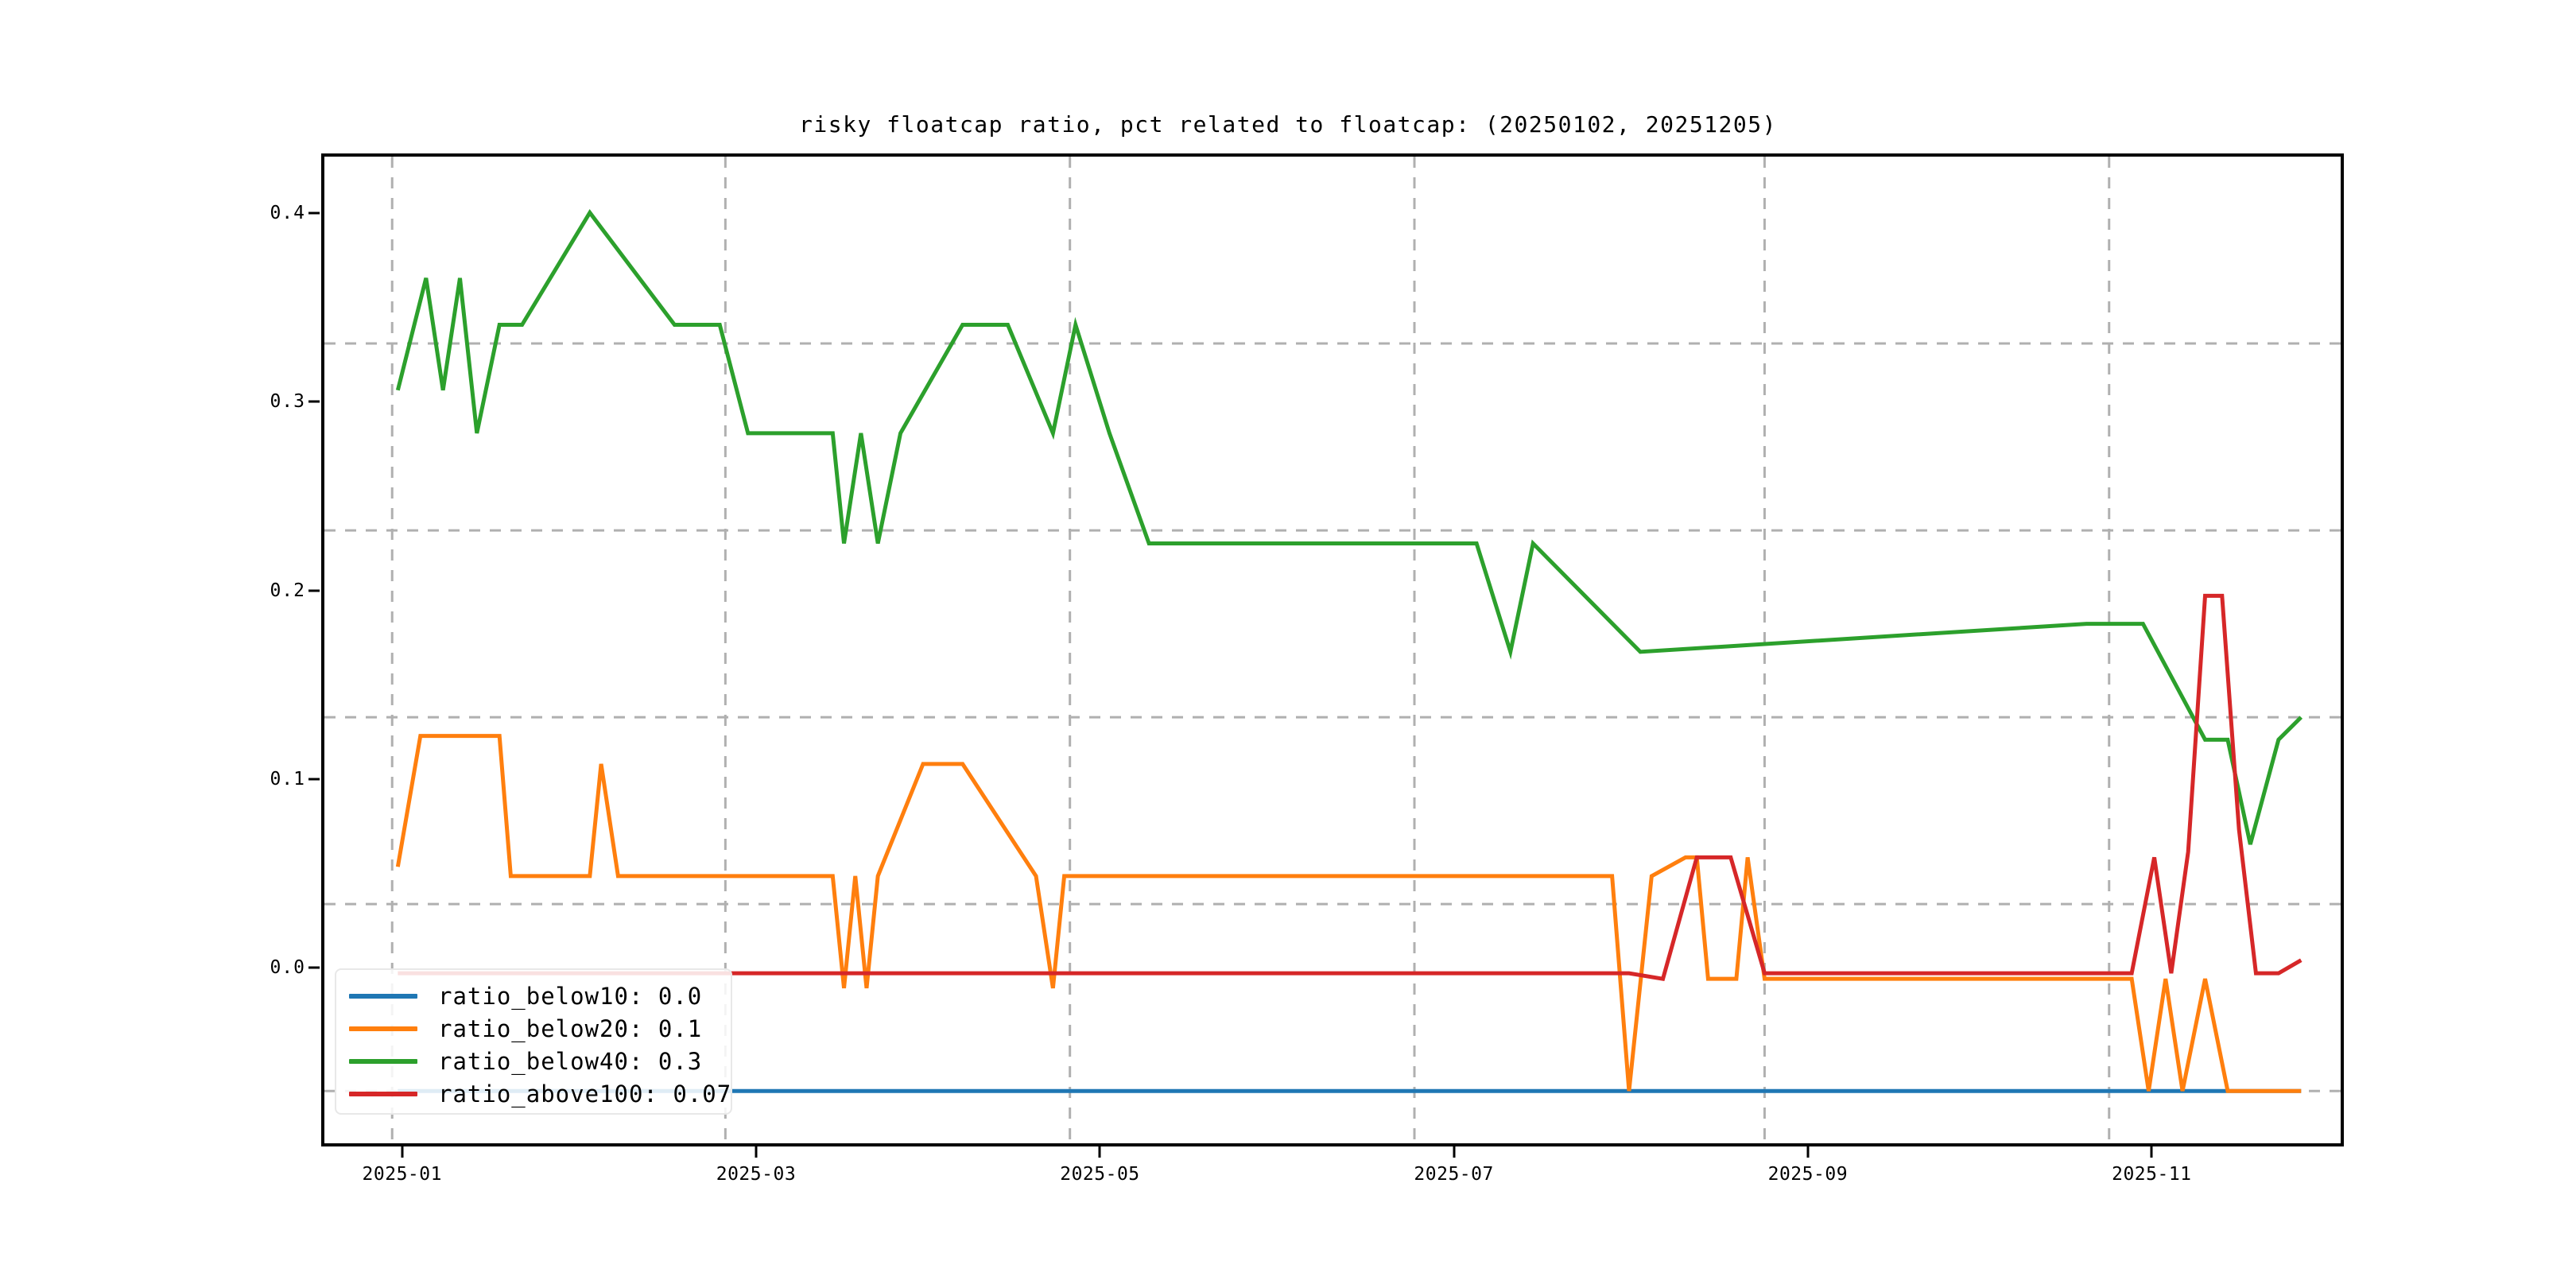 The height and width of the screenshot is (1288, 2576). What do you see at coordinates (756, 1174) in the screenshot?
I see `x-tick-label: 2025-03` at bounding box center [756, 1174].